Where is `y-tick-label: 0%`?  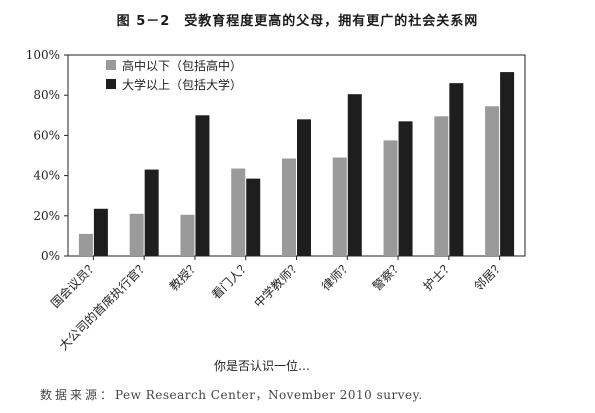
y-tick-label: 0% is located at coordinates (50, 256).